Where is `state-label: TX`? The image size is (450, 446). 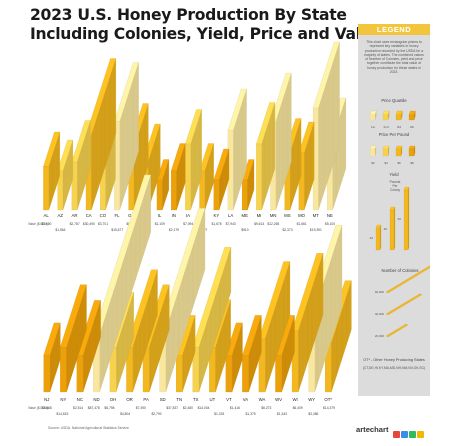 state-label: TX is located at coordinates (196, 399).